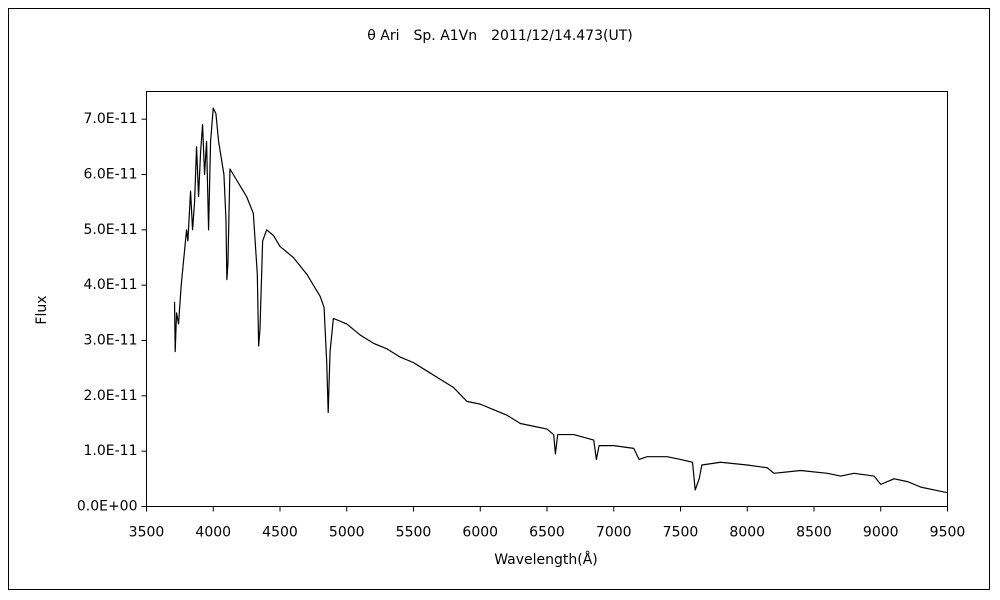  I want to click on x-tick-label: 5000, so click(347, 533).